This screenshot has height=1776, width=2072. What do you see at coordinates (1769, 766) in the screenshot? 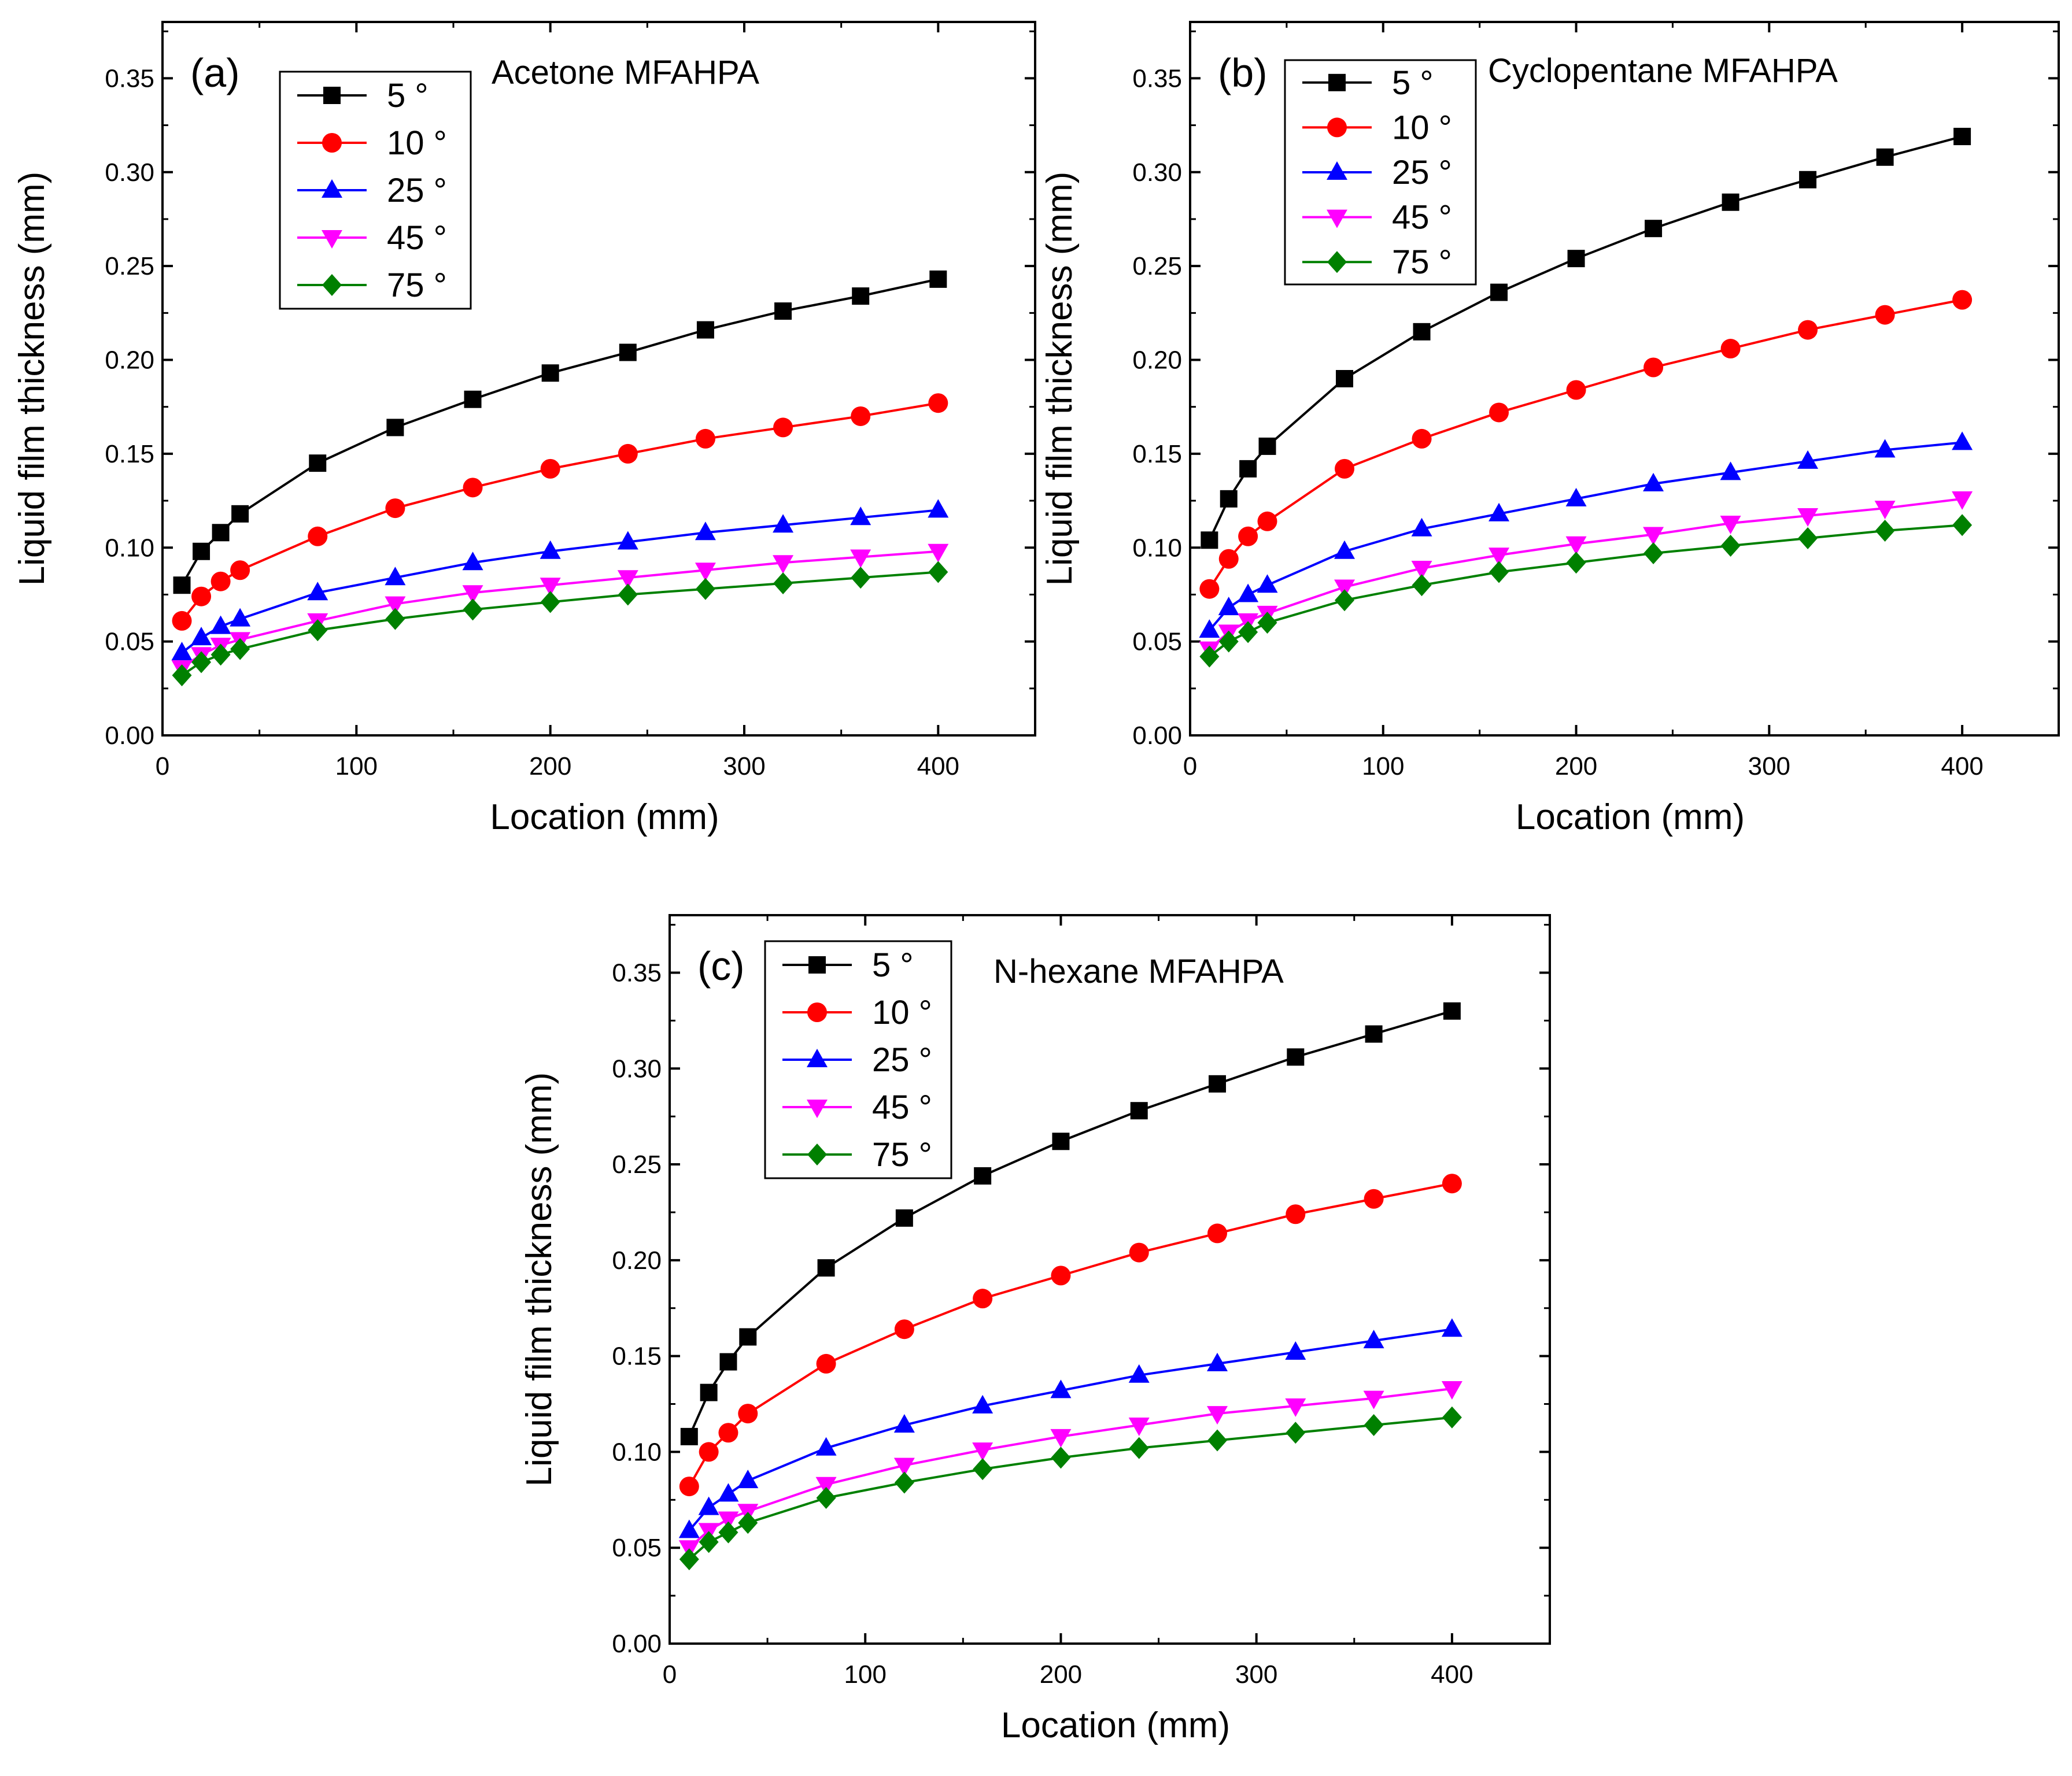
I see `x-tick-label: 300` at bounding box center [1769, 766].